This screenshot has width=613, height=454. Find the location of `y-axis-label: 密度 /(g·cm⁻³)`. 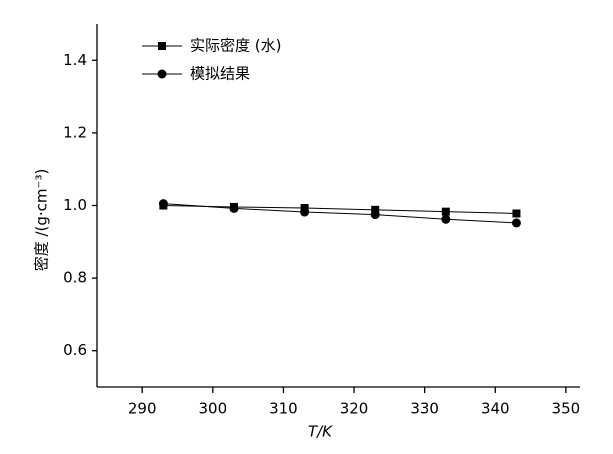

y-axis-label: 密度 /(g·cm⁻³) is located at coordinates (42, 220).